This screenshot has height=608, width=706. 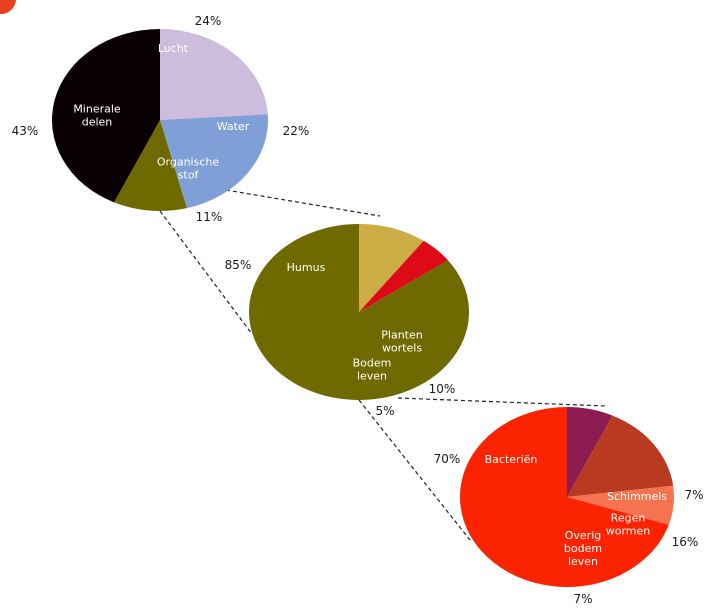 What do you see at coordinates (188, 169) in the screenshot?
I see `slice-label-organische-stof: Organische stof` at bounding box center [188, 169].